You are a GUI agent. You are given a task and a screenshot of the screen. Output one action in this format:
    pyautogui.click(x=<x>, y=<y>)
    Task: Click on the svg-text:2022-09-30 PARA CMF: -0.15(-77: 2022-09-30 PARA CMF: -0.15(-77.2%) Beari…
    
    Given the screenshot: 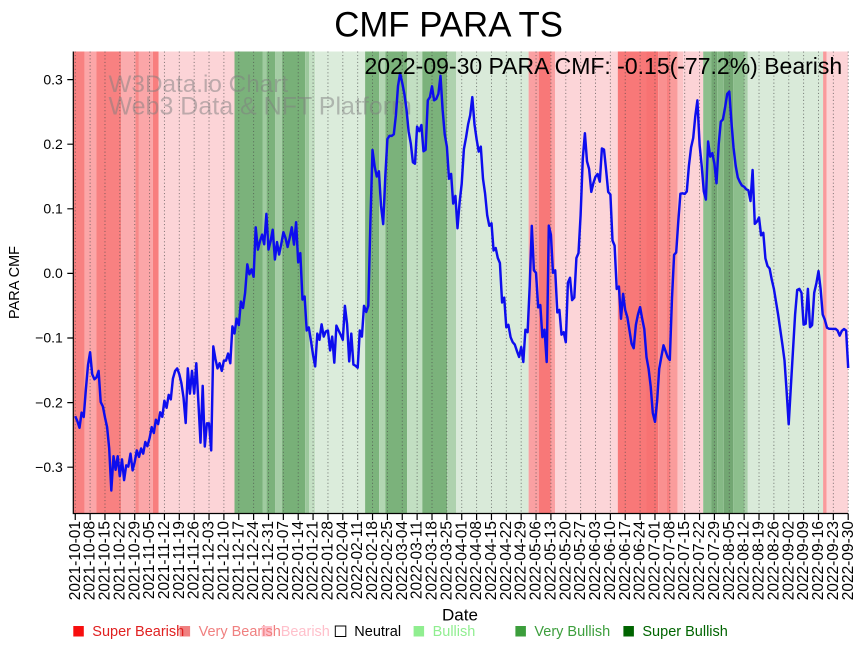 What is the action you would take?
    pyautogui.click(x=604, y=66)
    